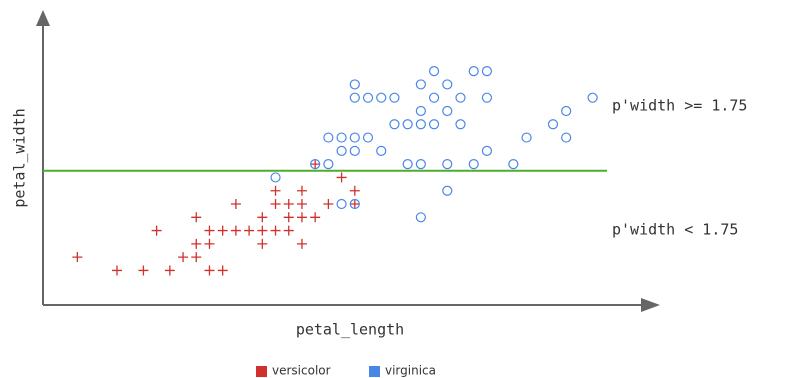 Image resolution: width=785 pixels, height=378 pixels. What do you see at coordinates (650, 305) in the screenshot?
I see `x-axis-arrow` at bounding box center [650, 305].